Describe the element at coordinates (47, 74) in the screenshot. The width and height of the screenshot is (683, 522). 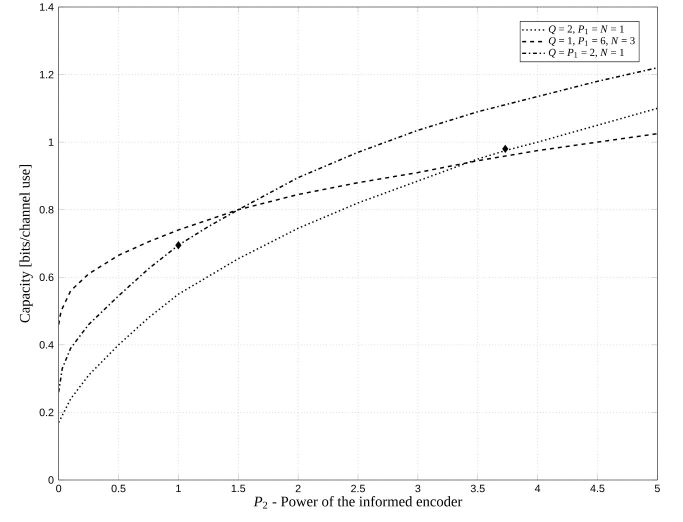
I see `y-tick-label: 1.2` at that location.